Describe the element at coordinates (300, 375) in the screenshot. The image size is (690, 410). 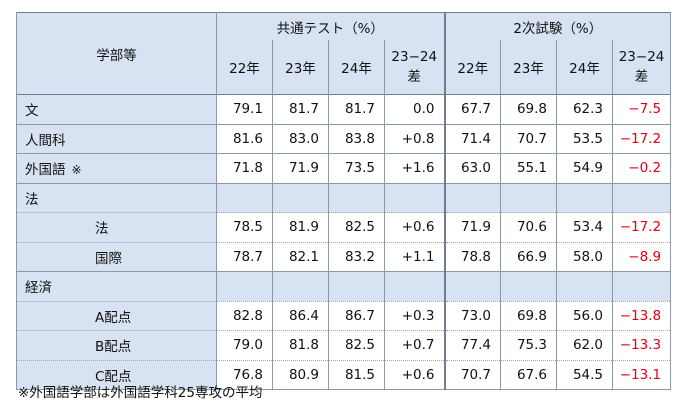
I see `cell: 80.9` at that location.